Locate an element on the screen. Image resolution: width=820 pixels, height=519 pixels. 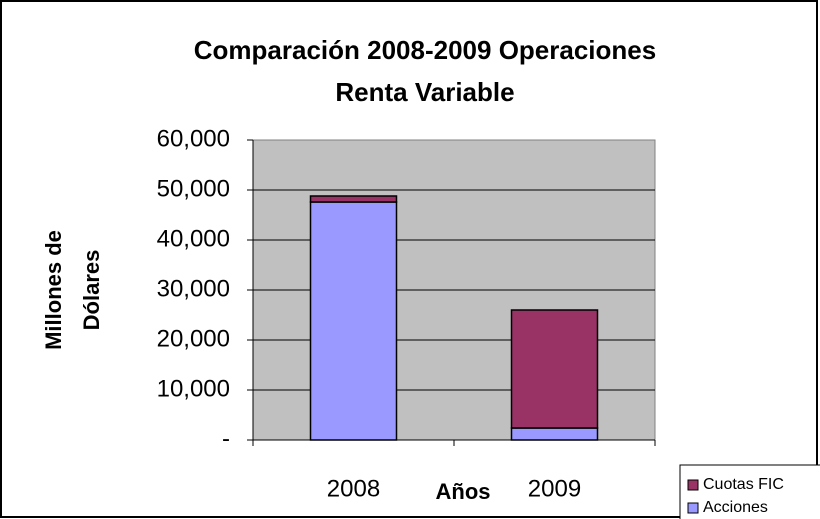
y-tick-label: 50,000 is located at coordinates (193, 188).